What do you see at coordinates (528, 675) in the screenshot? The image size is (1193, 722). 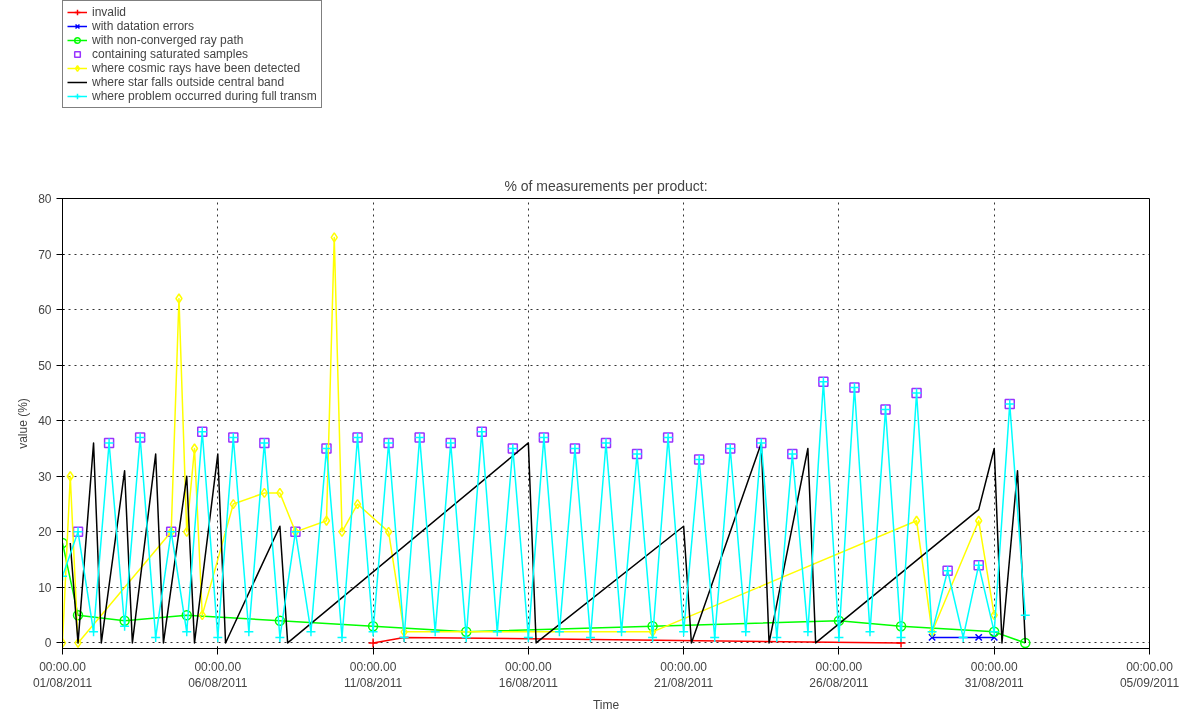 I see `x-tick-label: 00:00.00 16/08/2011` at bounding box center [528, 675].